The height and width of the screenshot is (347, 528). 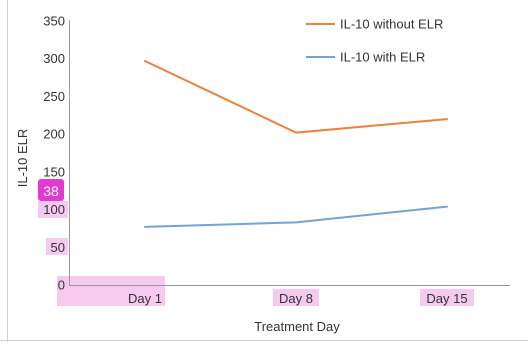 What do you see at coordinates (54, 153) in the screenshot?
I see `y-tick-labels: 0 50 100 150 200 250 300 350` at bounding box center [54, 153].